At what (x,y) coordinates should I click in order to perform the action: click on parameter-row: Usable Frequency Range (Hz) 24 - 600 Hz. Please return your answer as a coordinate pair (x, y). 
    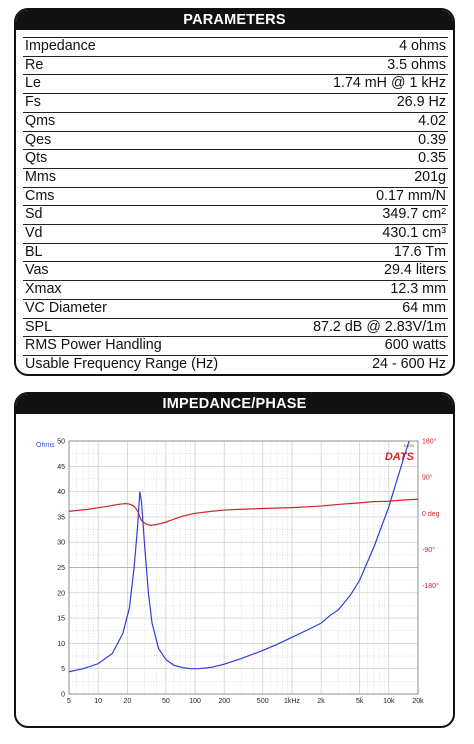
    Looking at the image, I should click on (235, 364).